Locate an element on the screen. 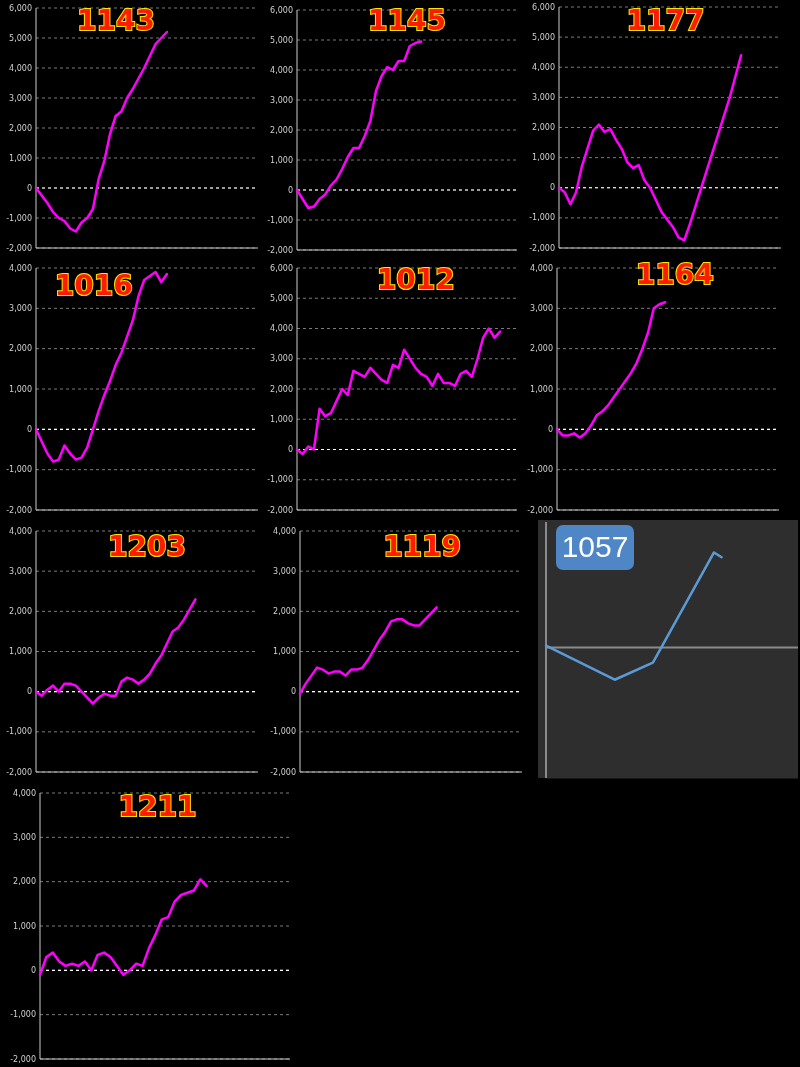  chart-title: 1164 is located at coordinates (674, 274).